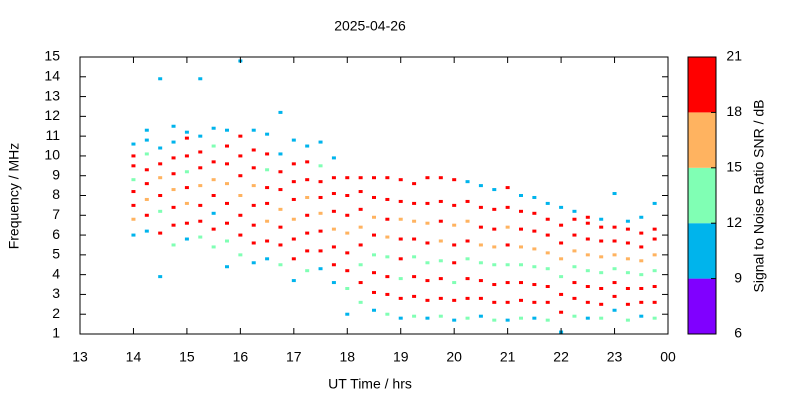  What do you see at coordinates (52, 56) in the screenshot?
I see `y-tick-label: 15` at bounding box center [52, 56].